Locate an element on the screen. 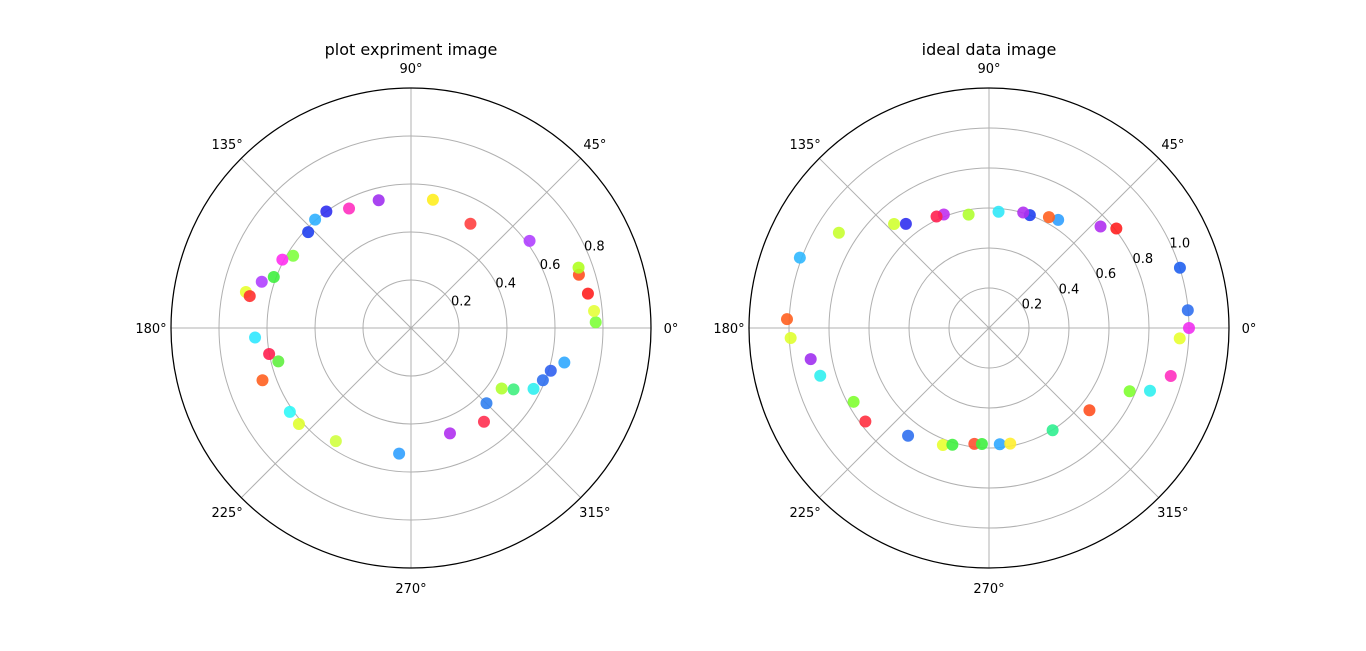 The height and width of the screenshot is (651, 1366). radial-tick-labels: 0.2 0.4 0.6 0.8 is located at coordinates (528, 275).